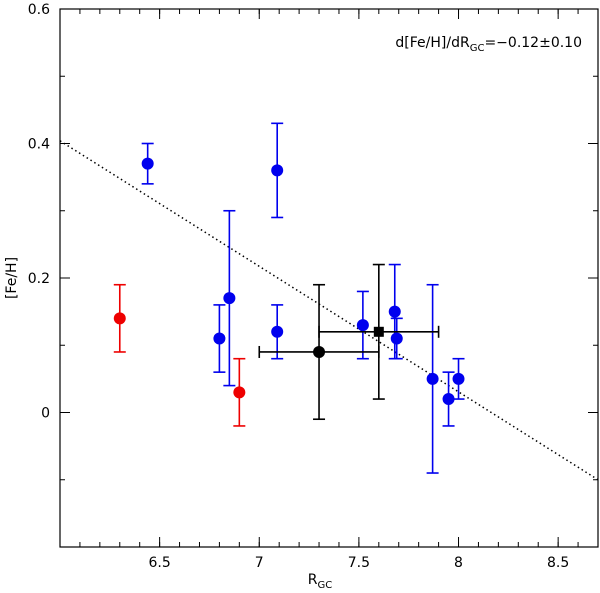  What do you see at coordinates (477, 48) in the screenshot?
I see `slope-annotation-sub: GC` at bounding box center [477, 48].